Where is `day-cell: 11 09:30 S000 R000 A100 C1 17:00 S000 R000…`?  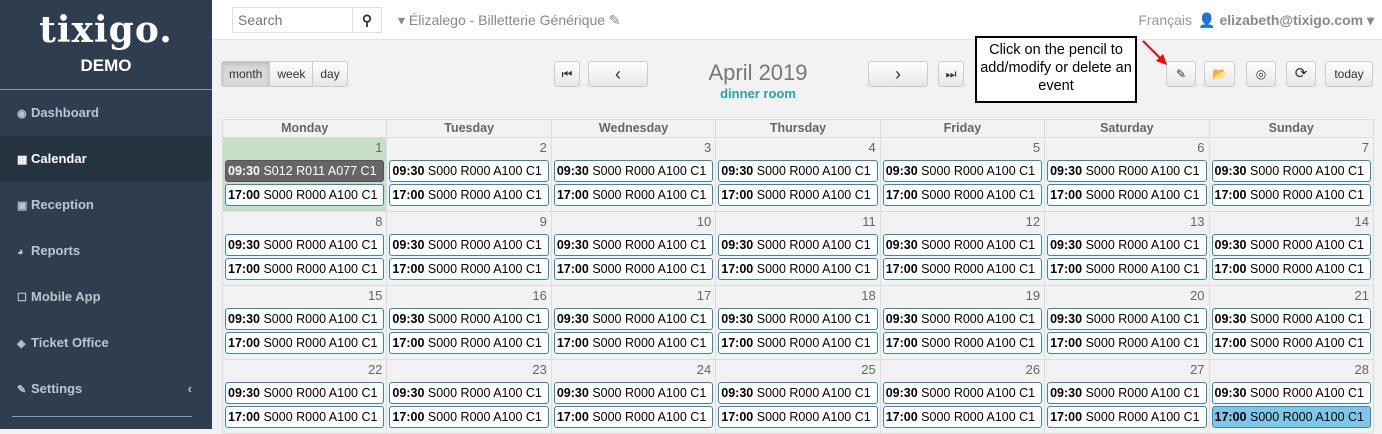
day-cell: 11 09:30 S000 R000 A100 C1 17:00 S000 R000… is located at coordinates (798, 249).